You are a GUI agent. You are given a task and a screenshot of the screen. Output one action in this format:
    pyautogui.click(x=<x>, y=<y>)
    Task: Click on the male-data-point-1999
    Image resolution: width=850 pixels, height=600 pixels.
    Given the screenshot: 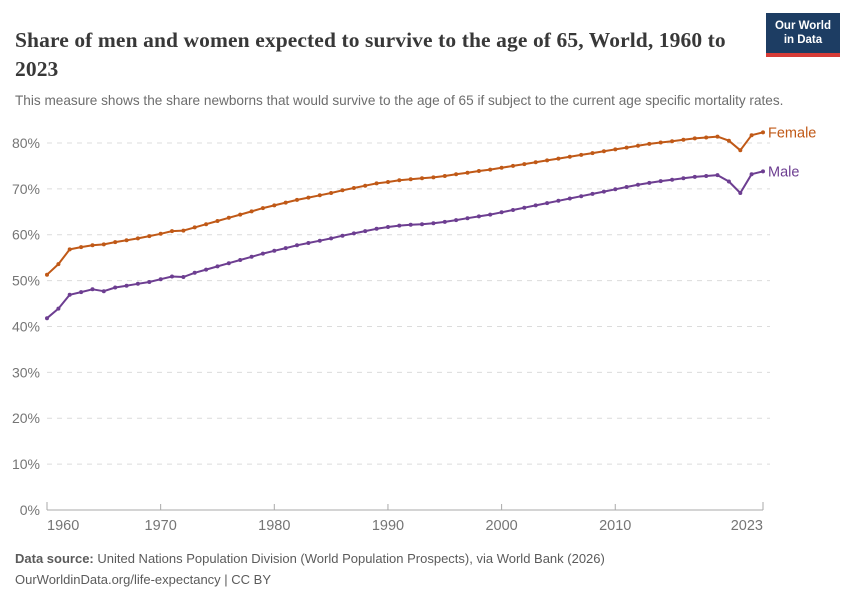 What is the action you would take?
    pyautogui.click(x=490, y=214)
    